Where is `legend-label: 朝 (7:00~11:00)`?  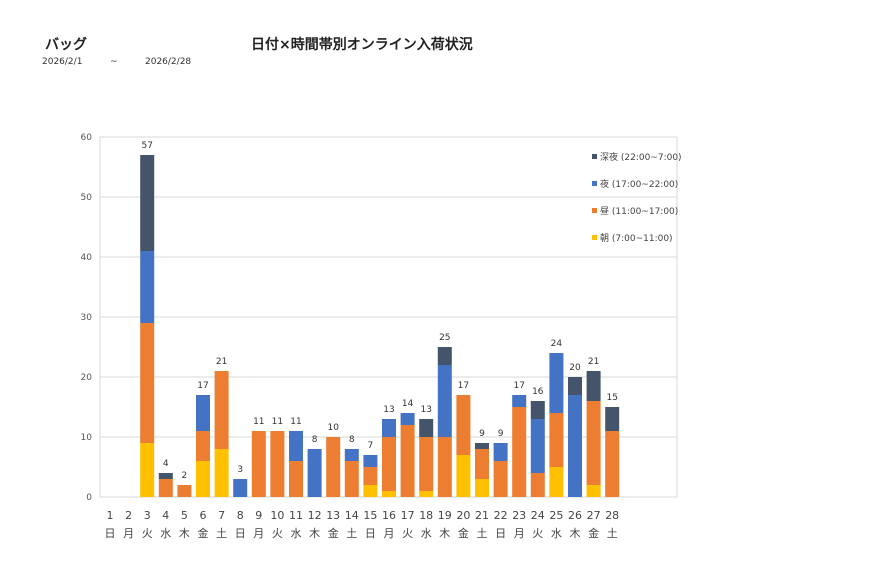 legend-label: 朝 (7:00~11:00) is located at coordinates (636, 238).